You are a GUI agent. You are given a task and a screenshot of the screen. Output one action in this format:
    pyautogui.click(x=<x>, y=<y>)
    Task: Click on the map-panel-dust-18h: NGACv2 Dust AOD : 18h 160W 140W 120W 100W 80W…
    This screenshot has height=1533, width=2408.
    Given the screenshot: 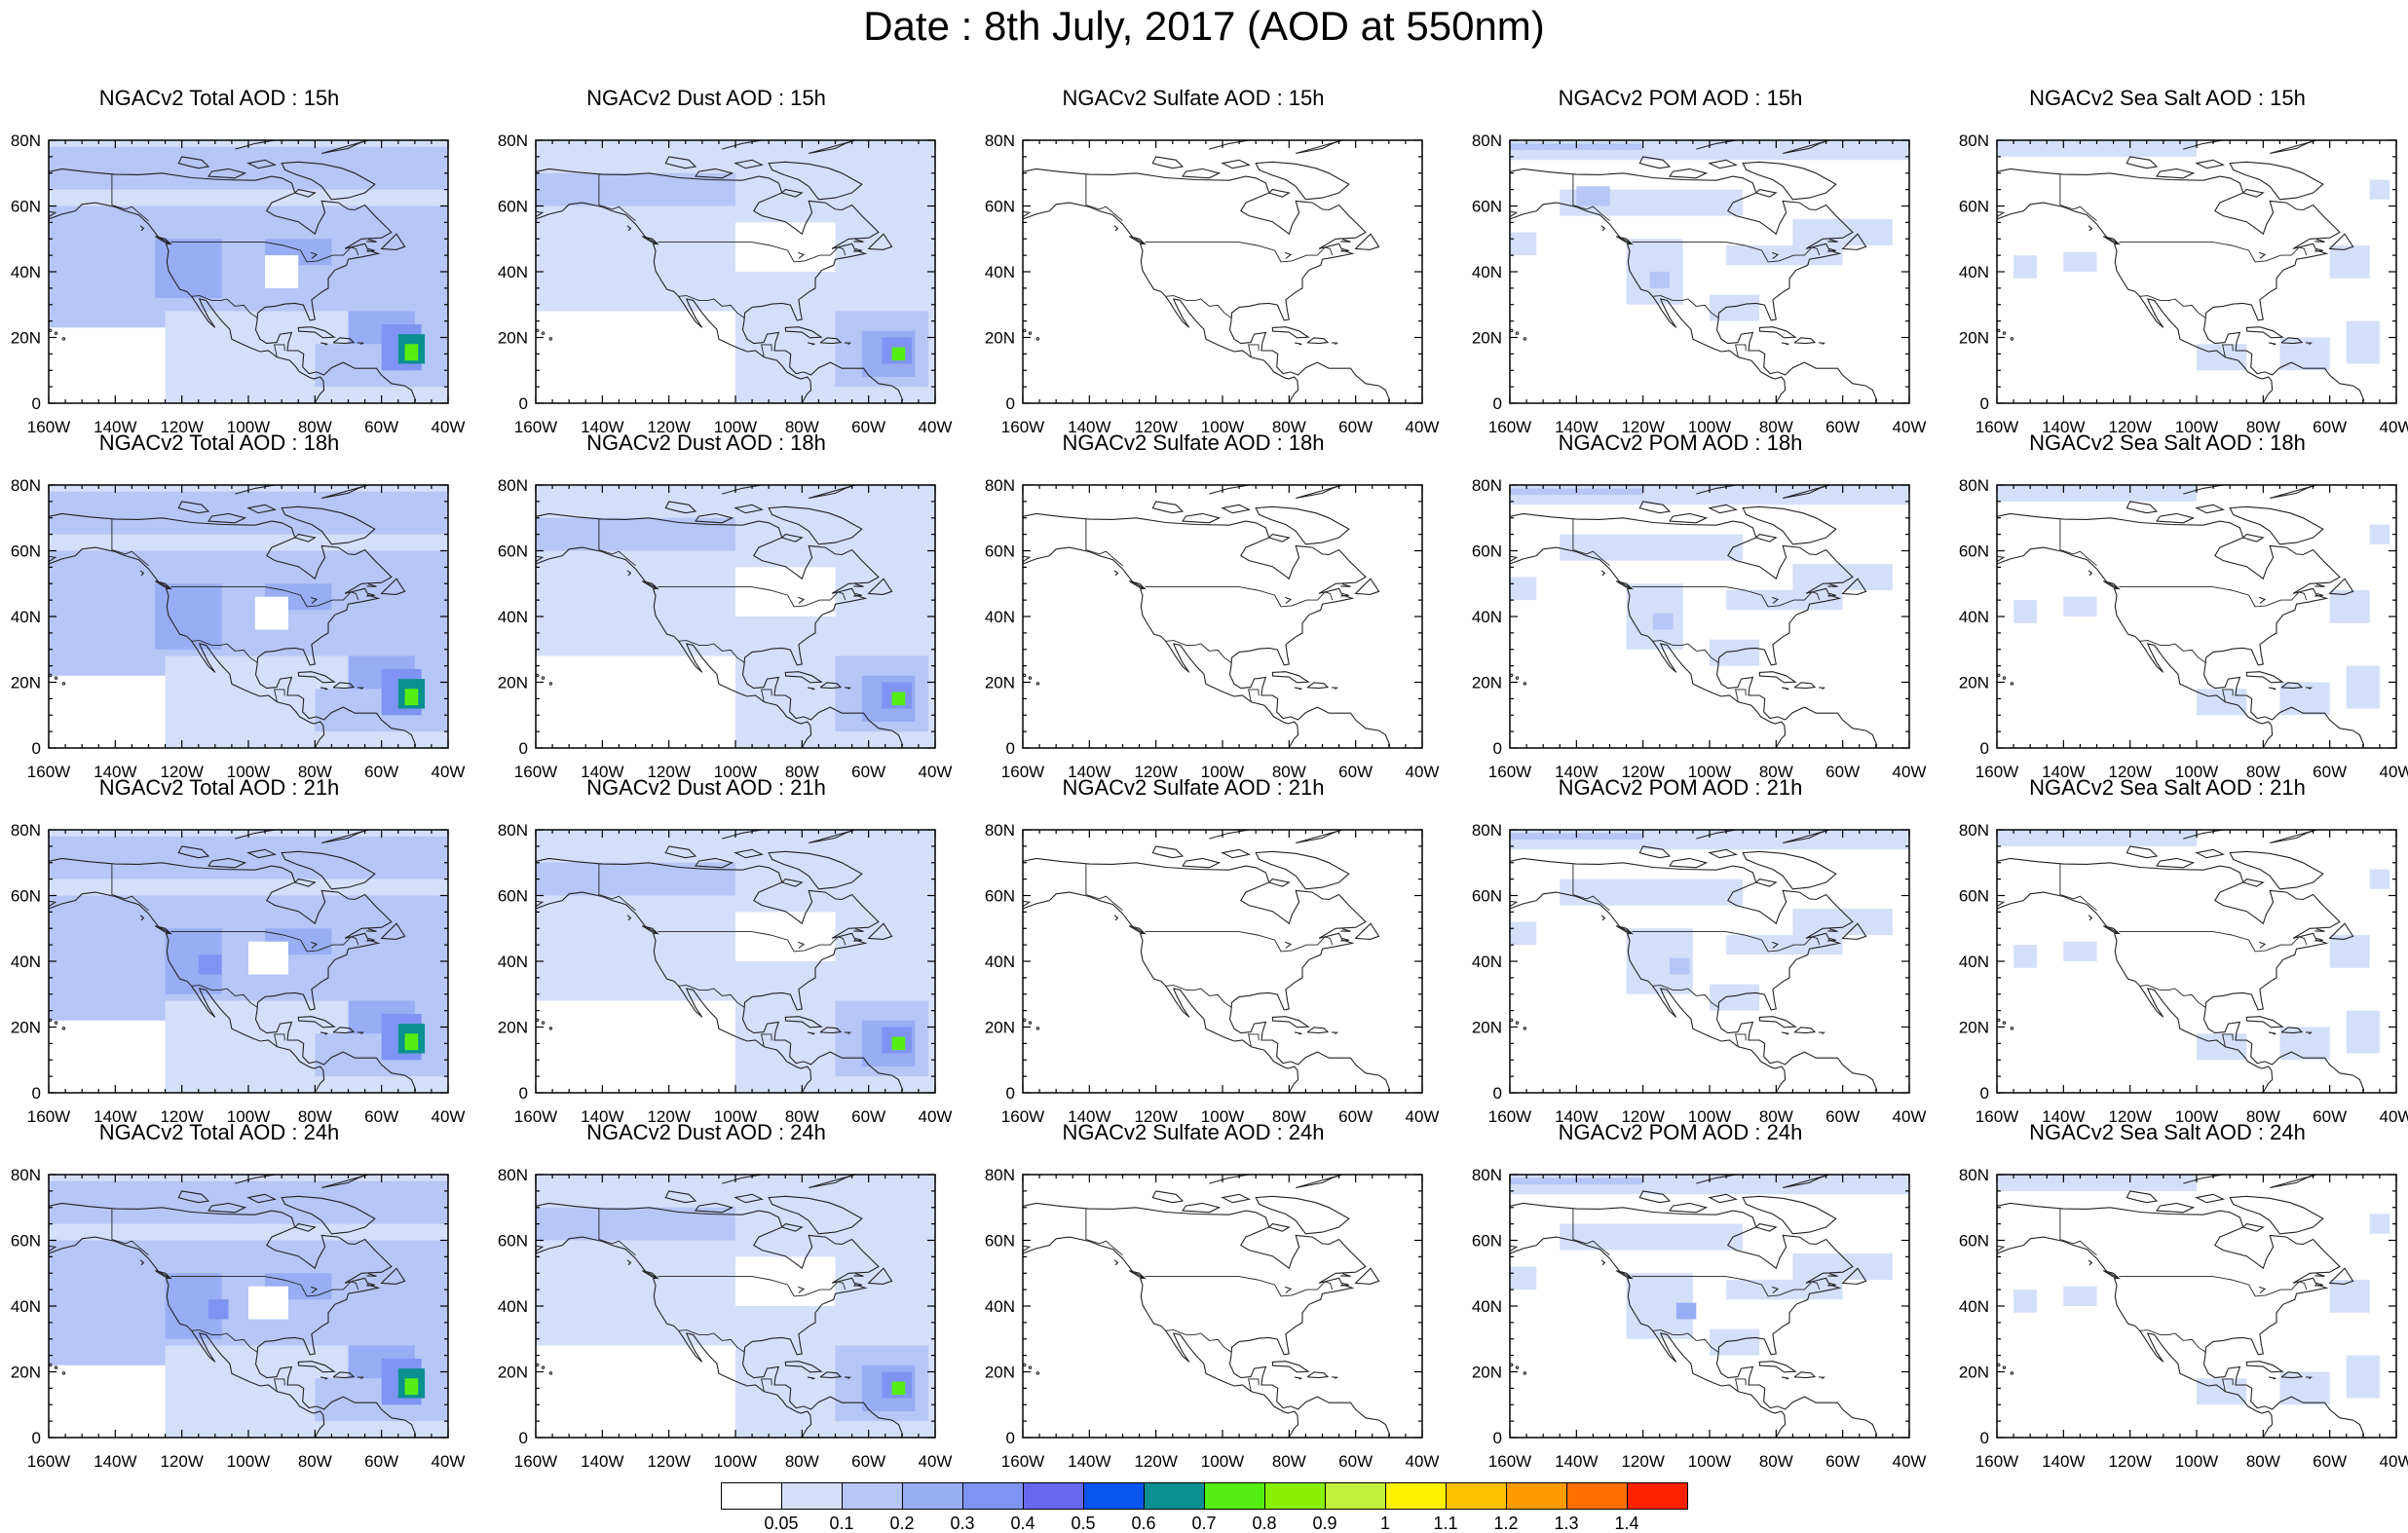 What is the action you would take?
    pyautogui.click(x=730, y=605)
    